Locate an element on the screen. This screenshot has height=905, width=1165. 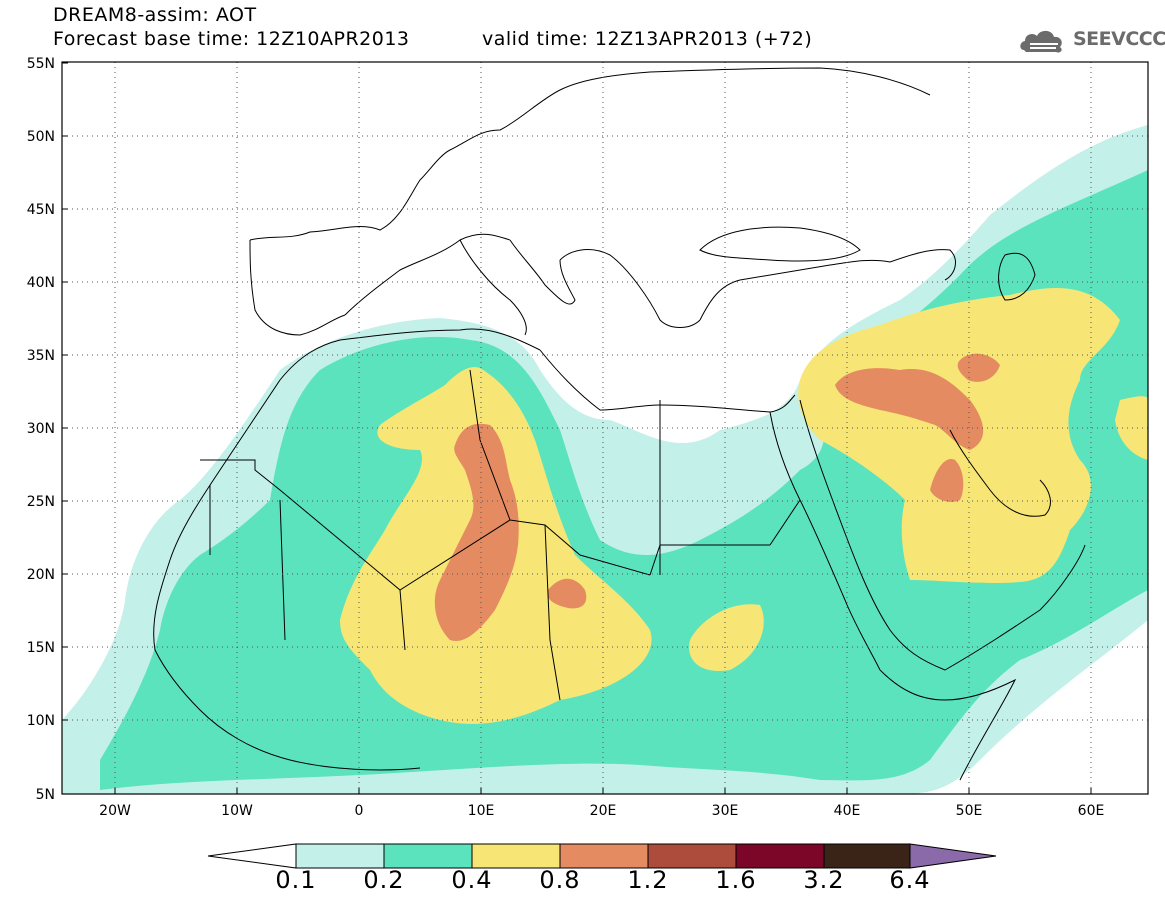
map-title: DREAM8-assim: AOT is located at coordinates (155, 15).